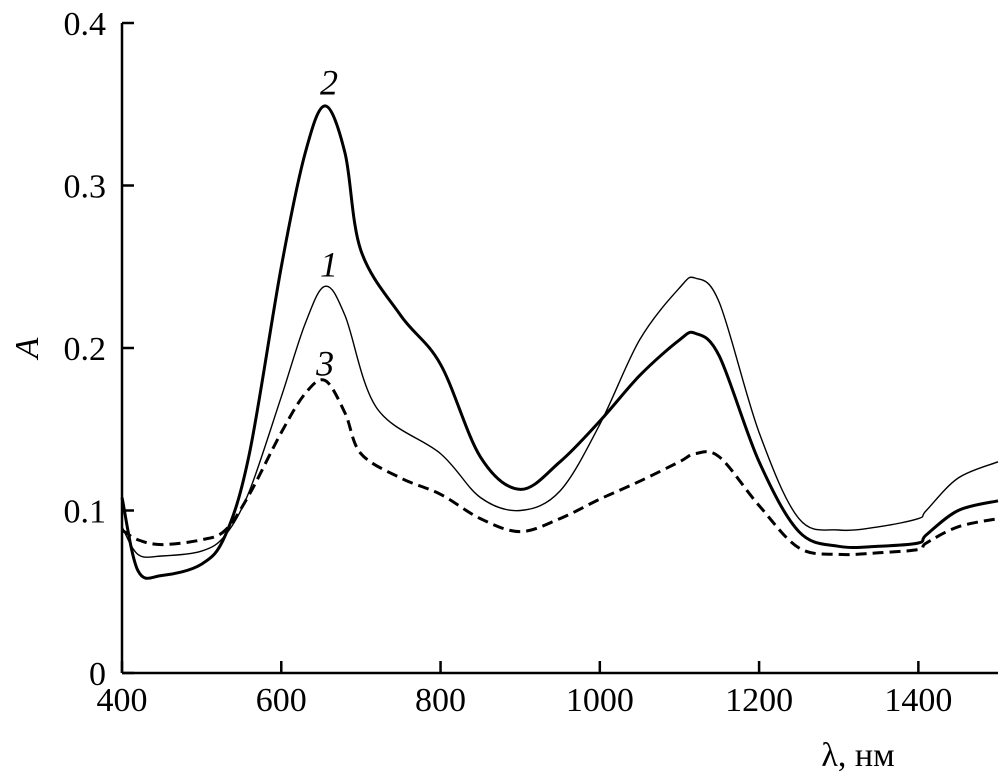  Describe the element at coordinates (918, 700) in the screenshot. I see `x-tick-label: 1400` at that location.